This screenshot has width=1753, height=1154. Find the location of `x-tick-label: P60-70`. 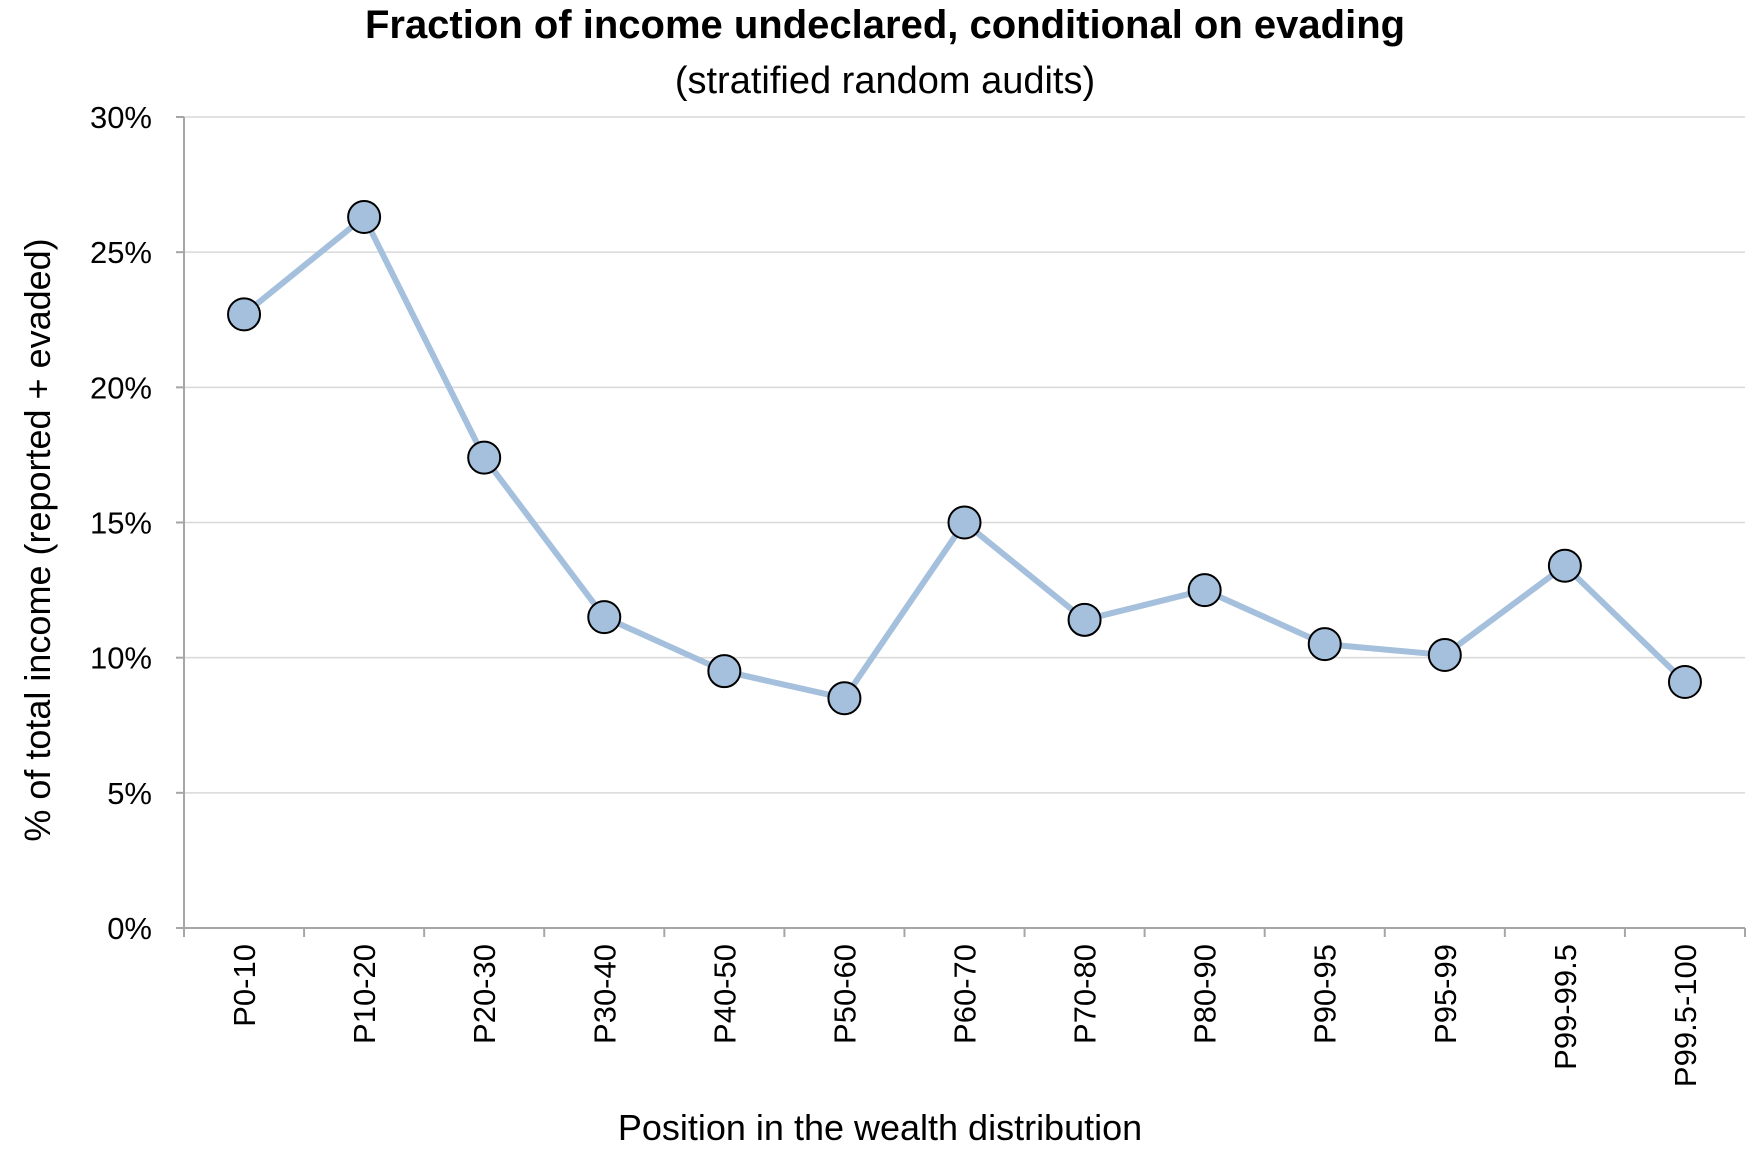

x-tick-label: P60-70 is located at coordinates (965, 994).